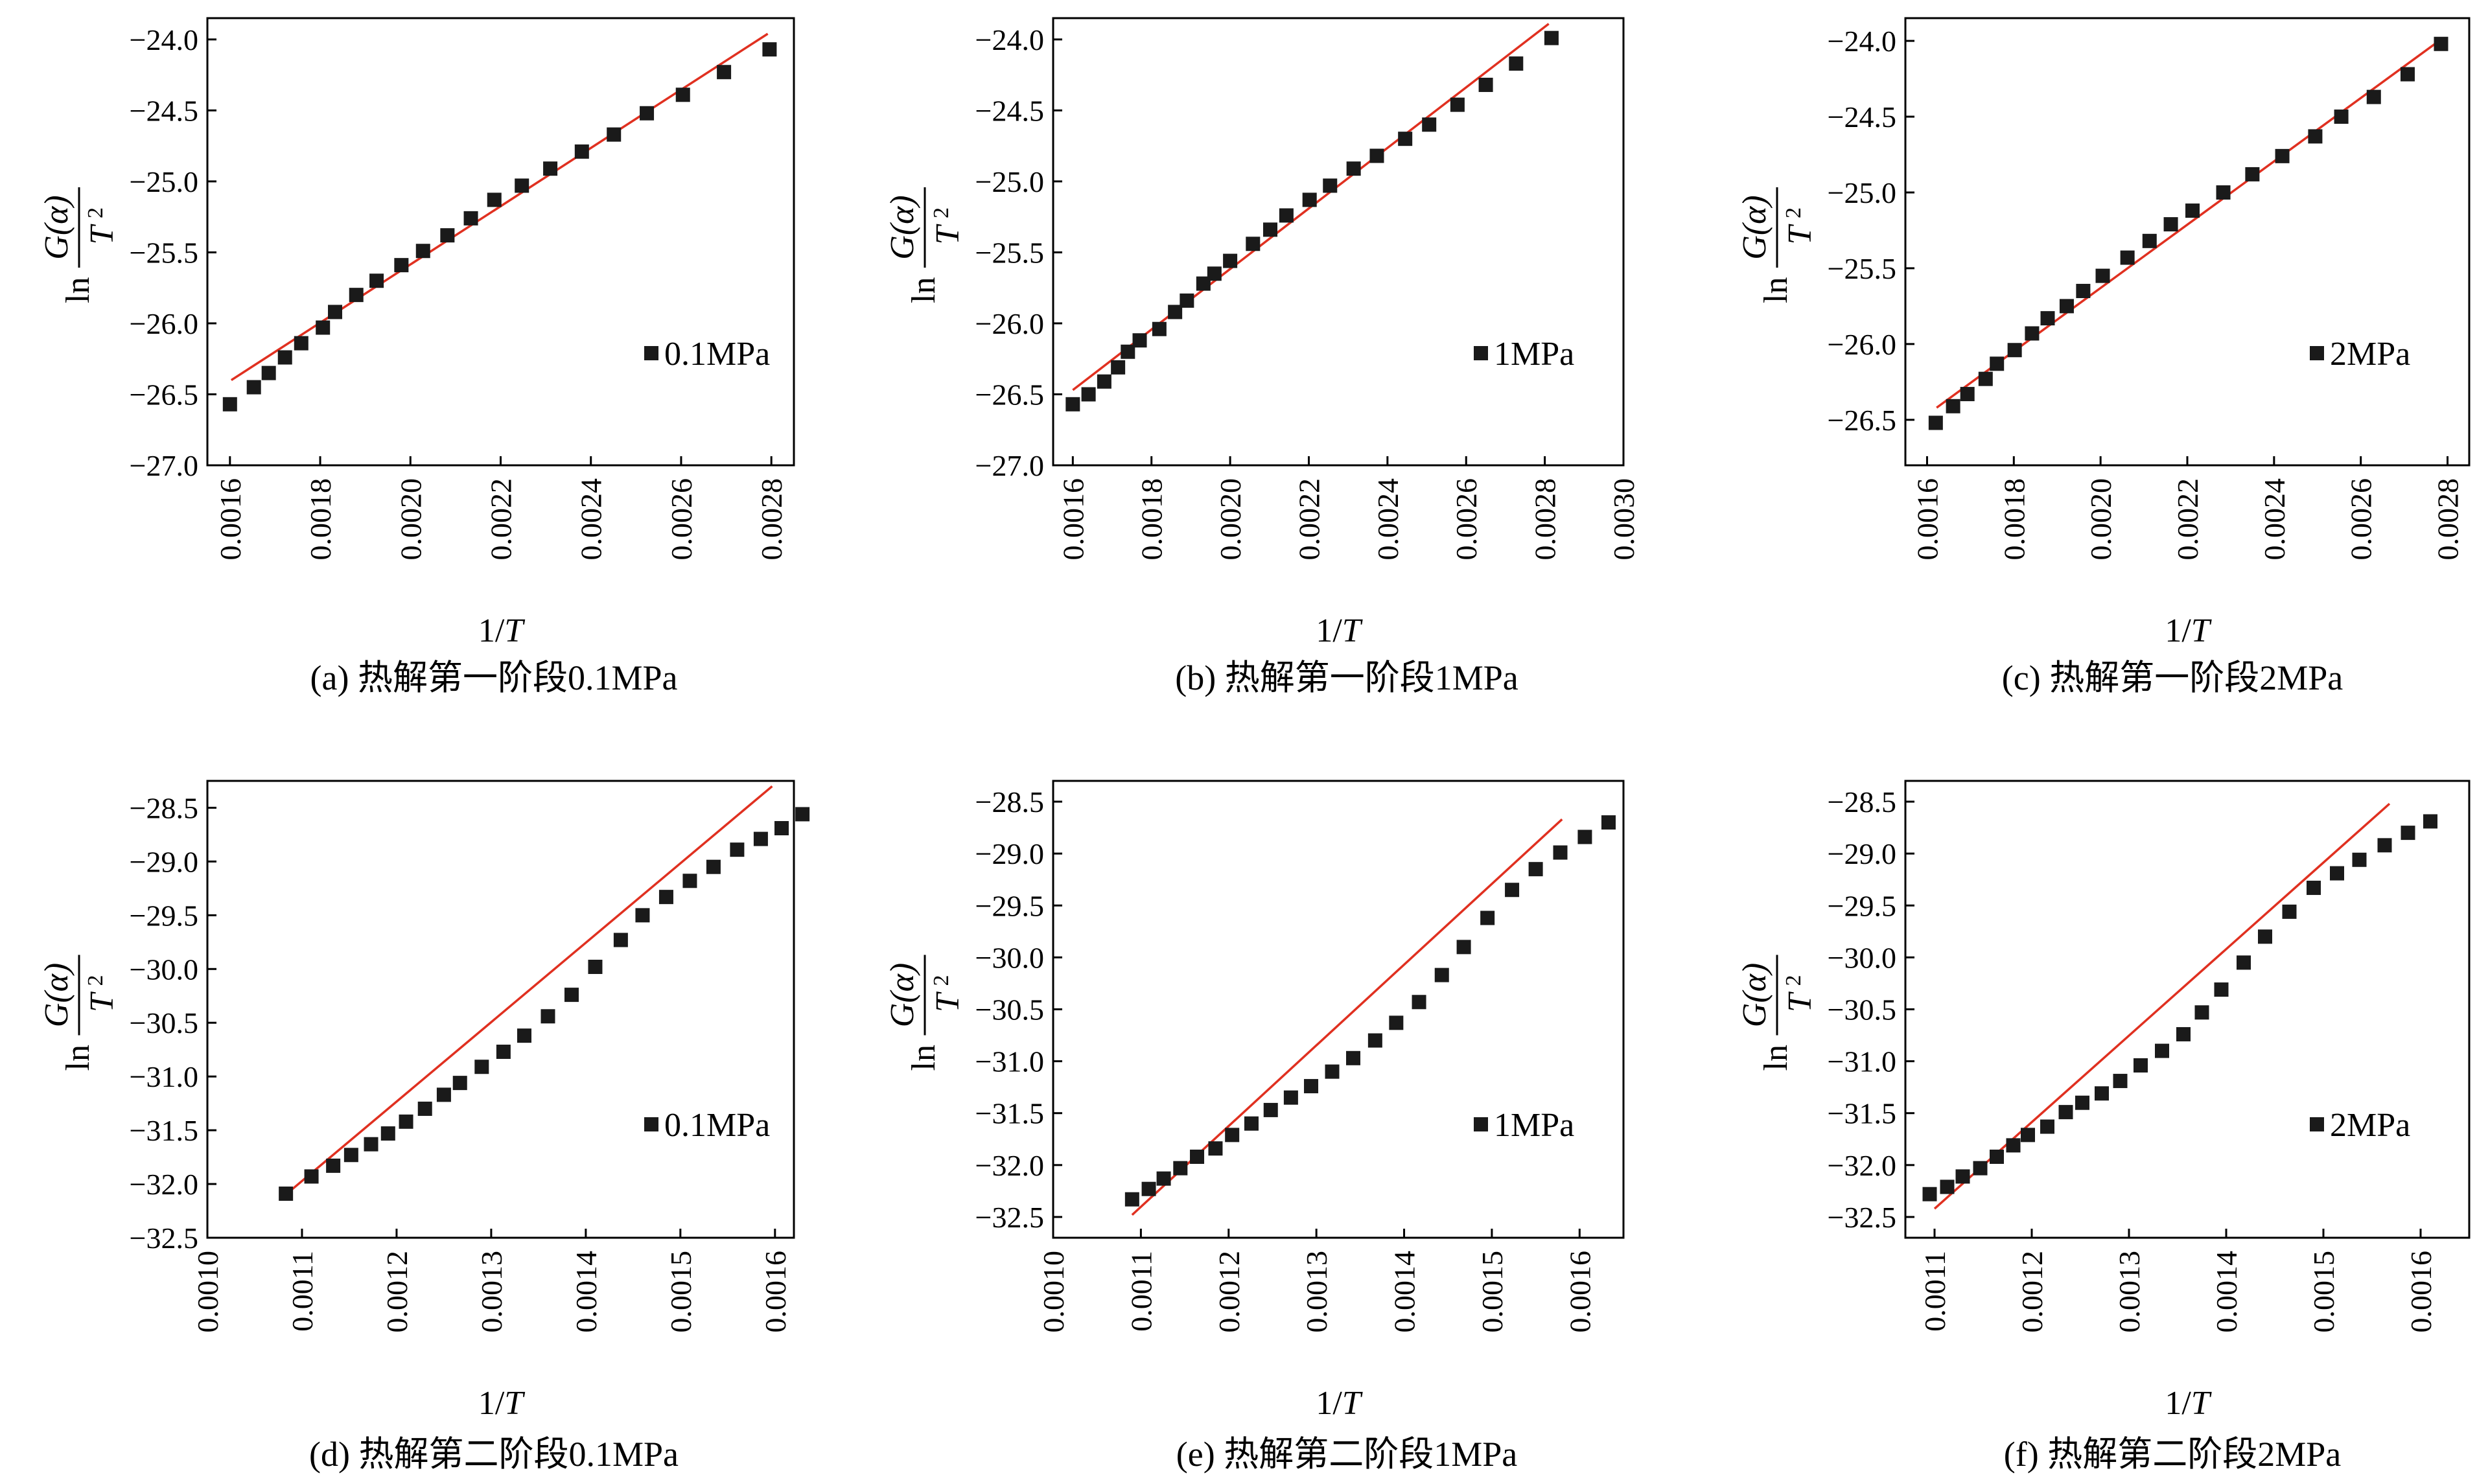 The width and height of the screenshot is (2477, 1484). What do you see at coordinates (303, 1291) in the screenshot?
I see `x-tick-label: 0.0011` at bounding box center [303, 1291].